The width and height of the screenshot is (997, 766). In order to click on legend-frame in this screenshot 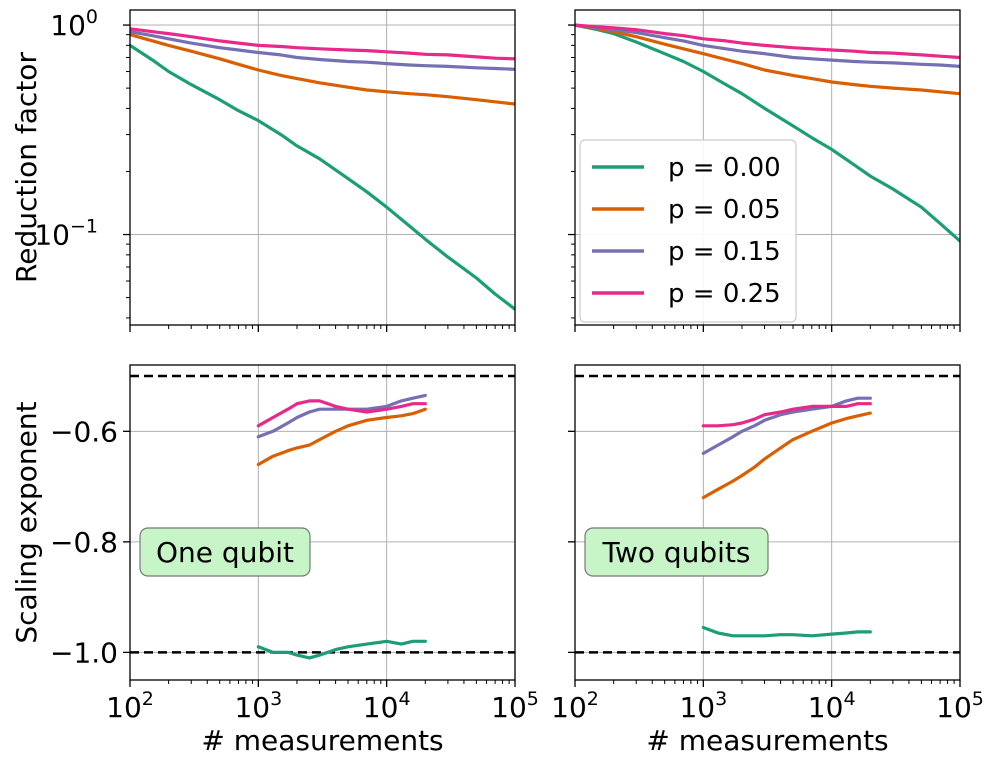, I will do `click(688, 231)`.